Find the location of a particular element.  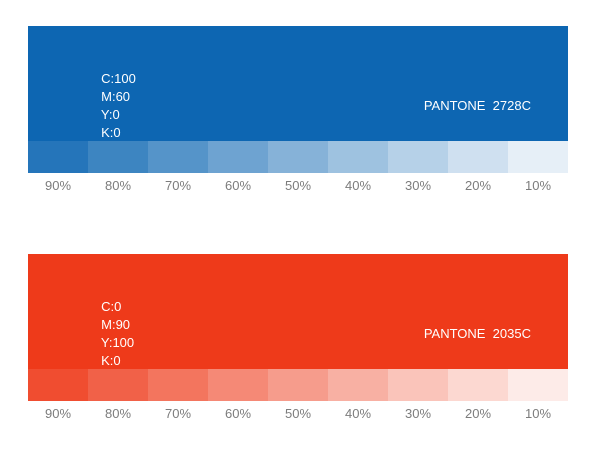

cmyk-y-value: Y:0 is located at coordinates (110, 114).